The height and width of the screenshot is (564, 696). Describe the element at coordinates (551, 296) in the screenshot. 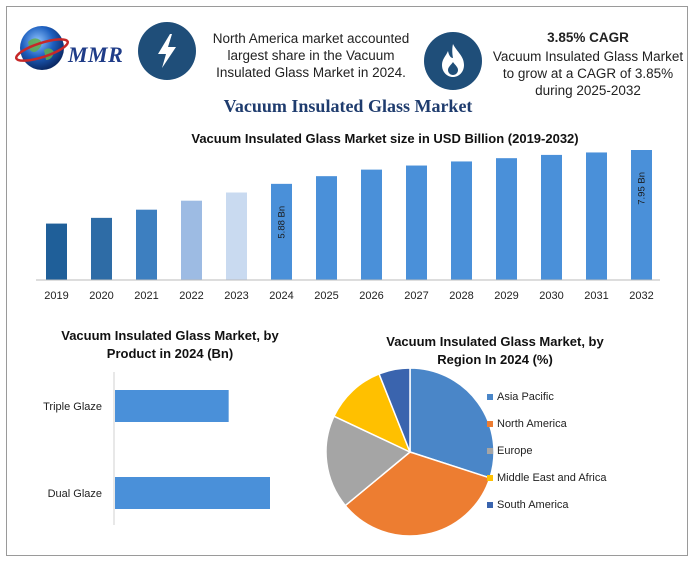

I see `tick-label-2030: 2030` at that location.